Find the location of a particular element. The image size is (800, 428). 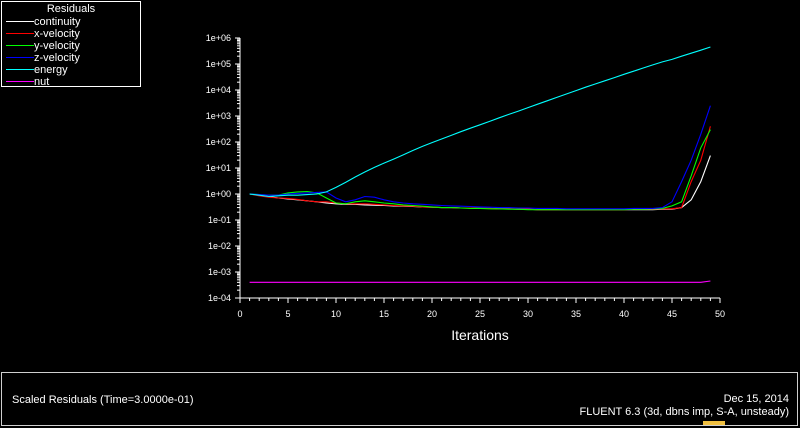

legend-item-x-velocity: x-velocity is located at coordinates (71, 34).